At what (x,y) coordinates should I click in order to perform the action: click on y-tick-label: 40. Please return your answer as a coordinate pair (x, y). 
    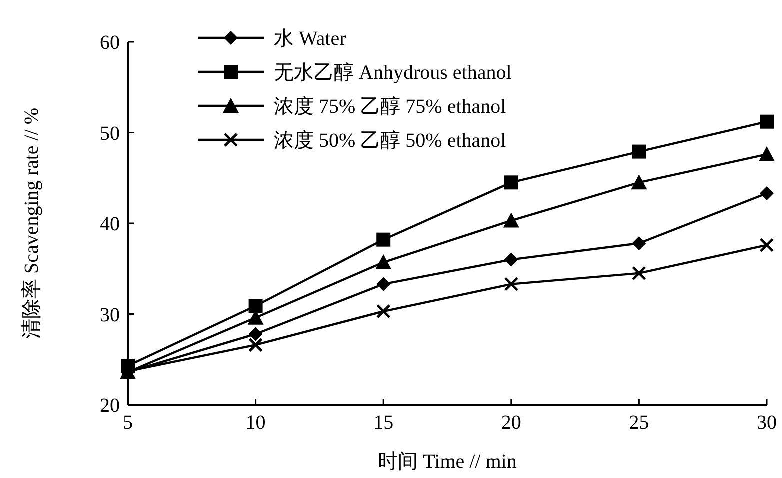
    Looking at the image, I should click on (110, 225).